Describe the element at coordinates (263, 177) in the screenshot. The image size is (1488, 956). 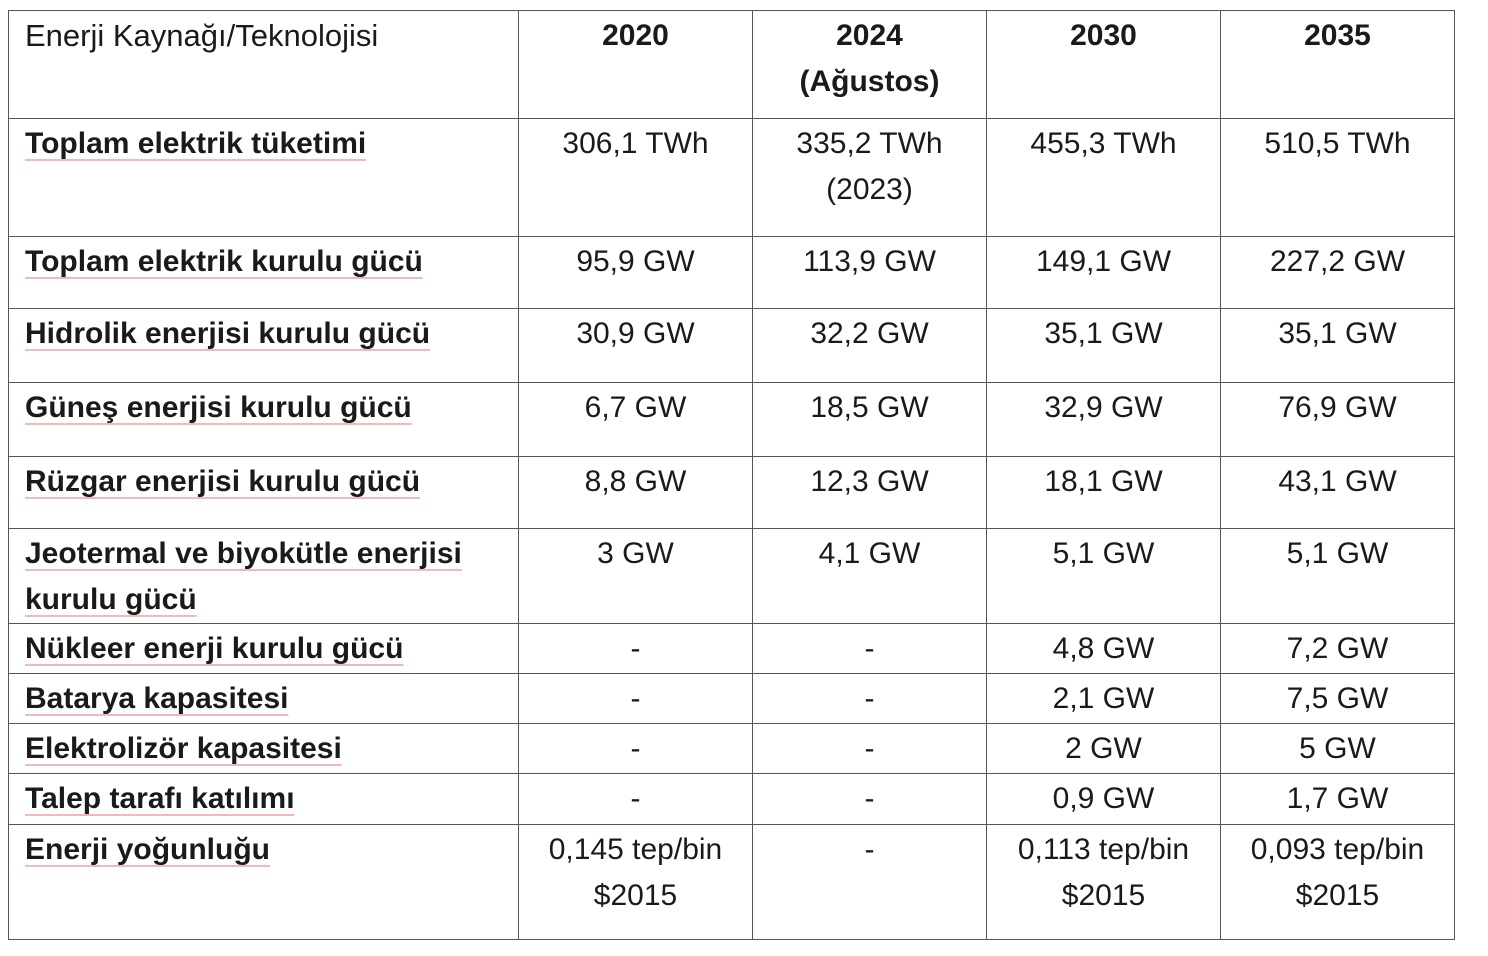
I see `row-label: Toplam elektrik tüketimi` at that location.